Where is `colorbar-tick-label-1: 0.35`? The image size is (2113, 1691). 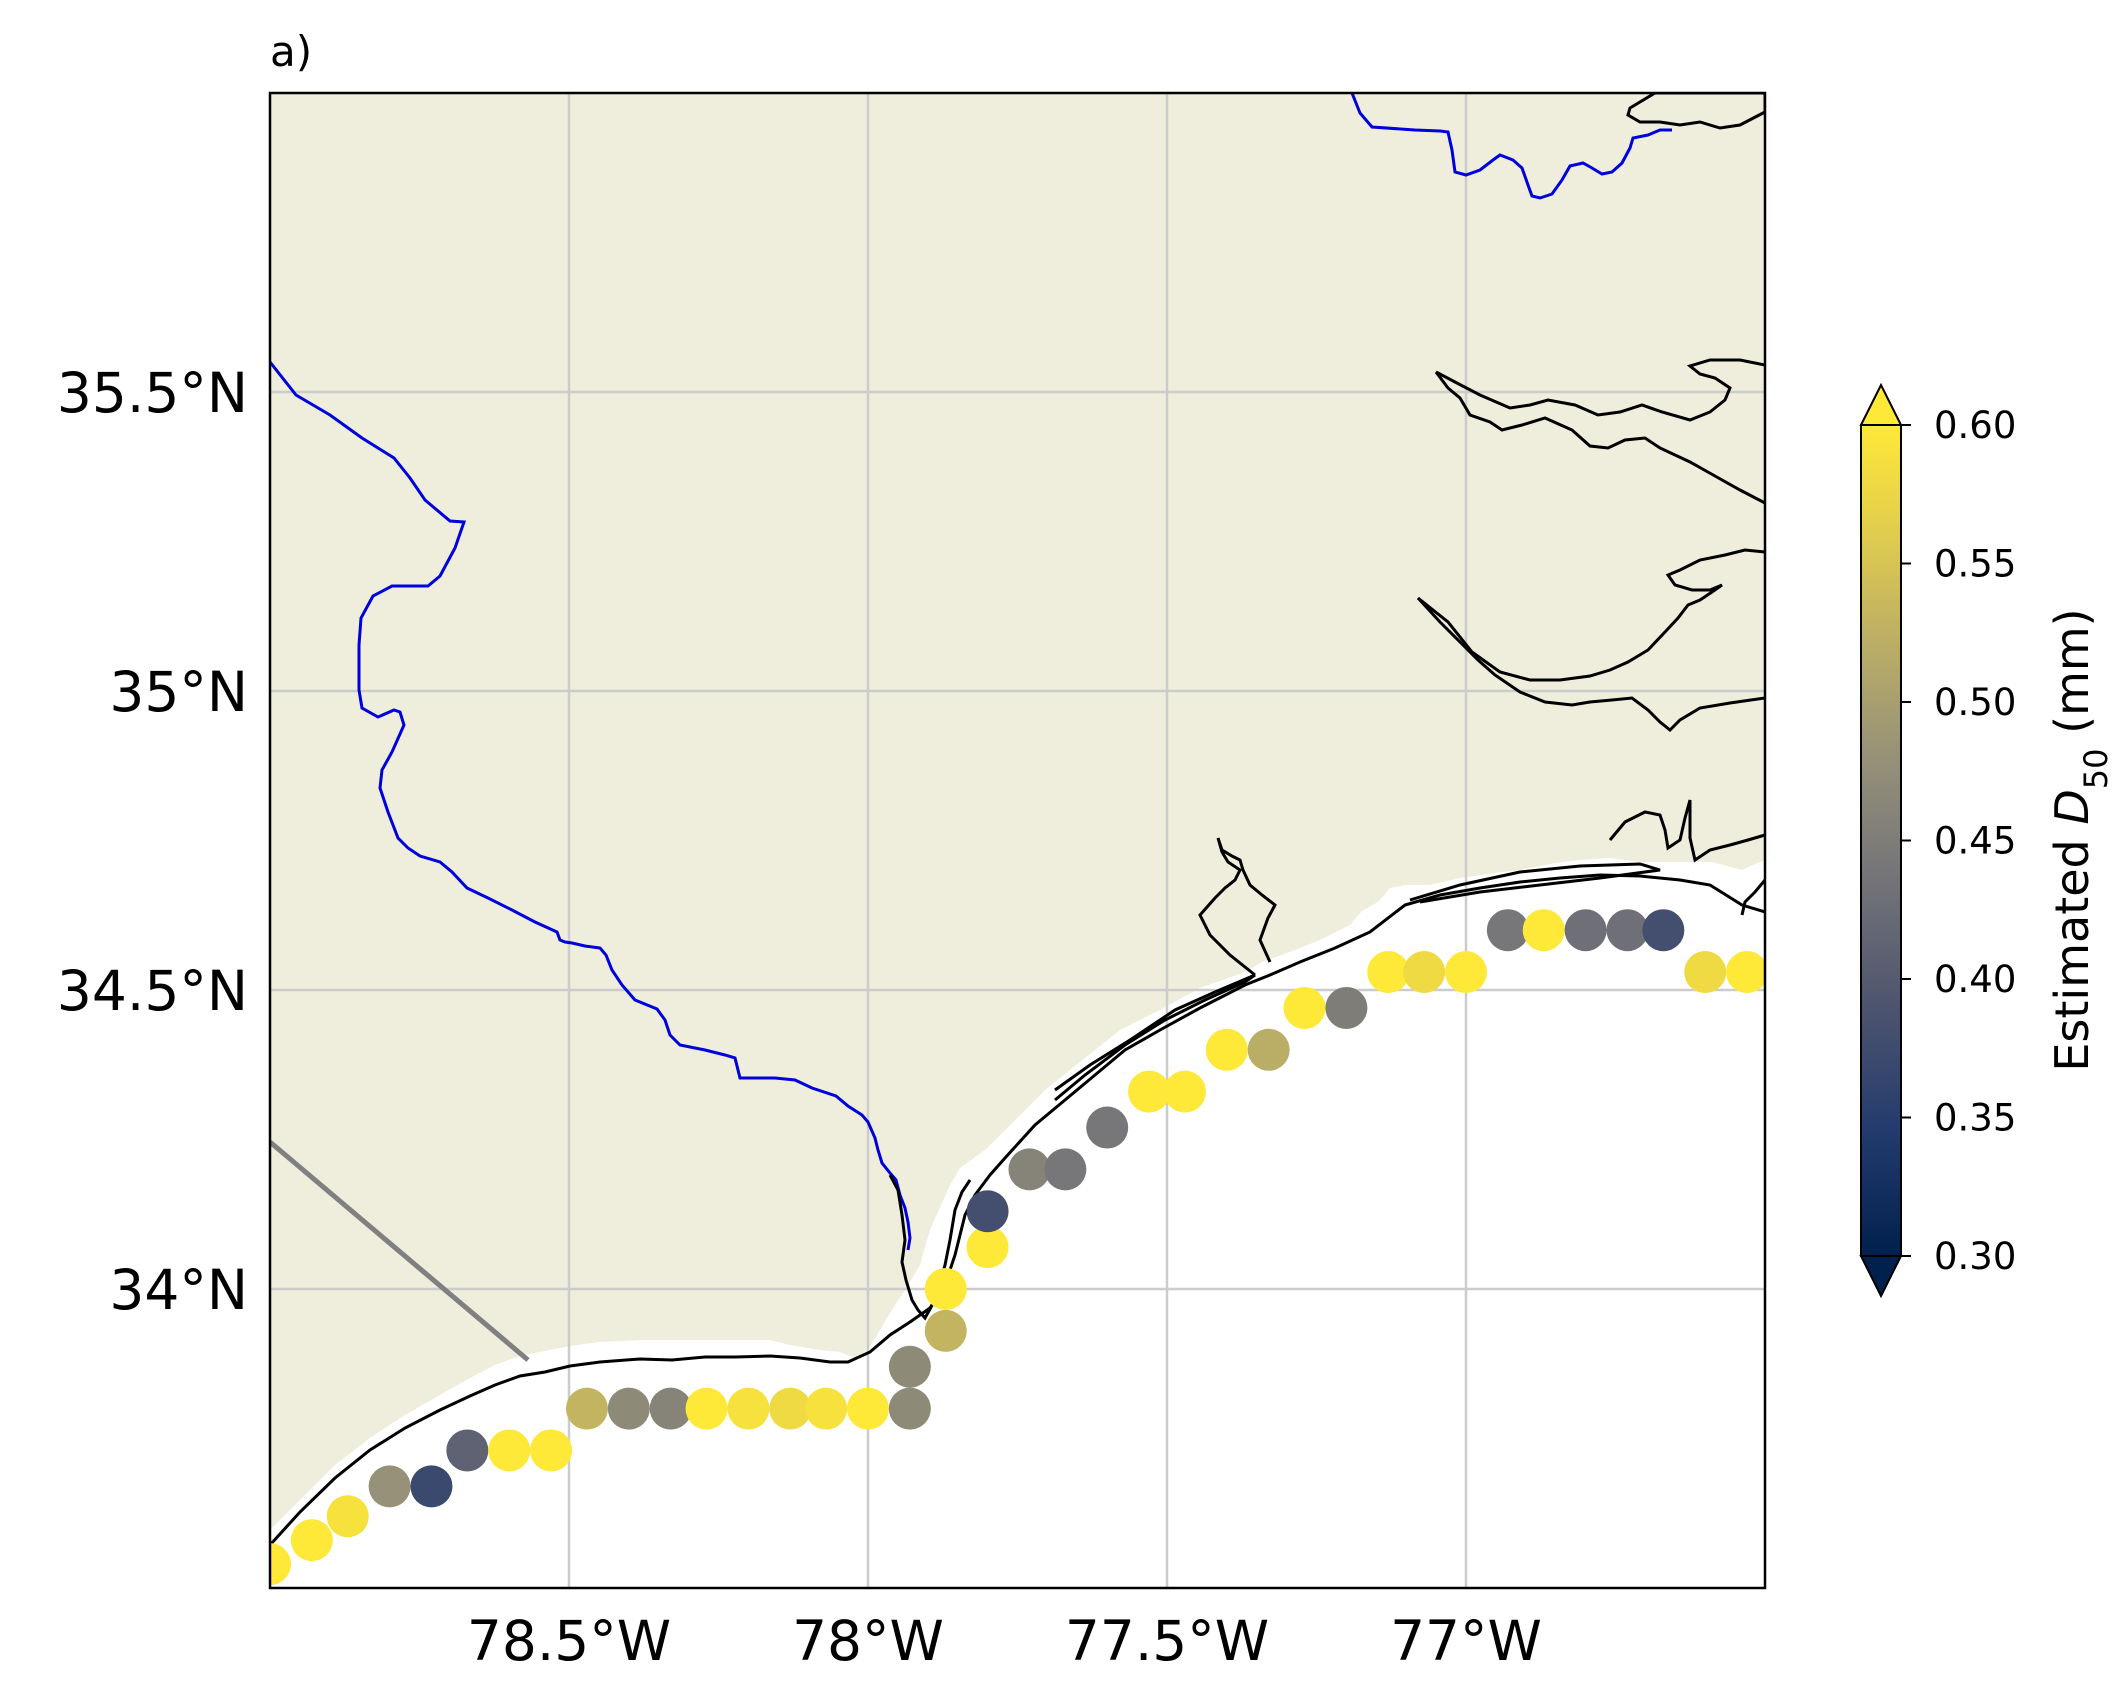 colorbar-tick-label-1: 0.35 is located at coordinates (1975, 1118).